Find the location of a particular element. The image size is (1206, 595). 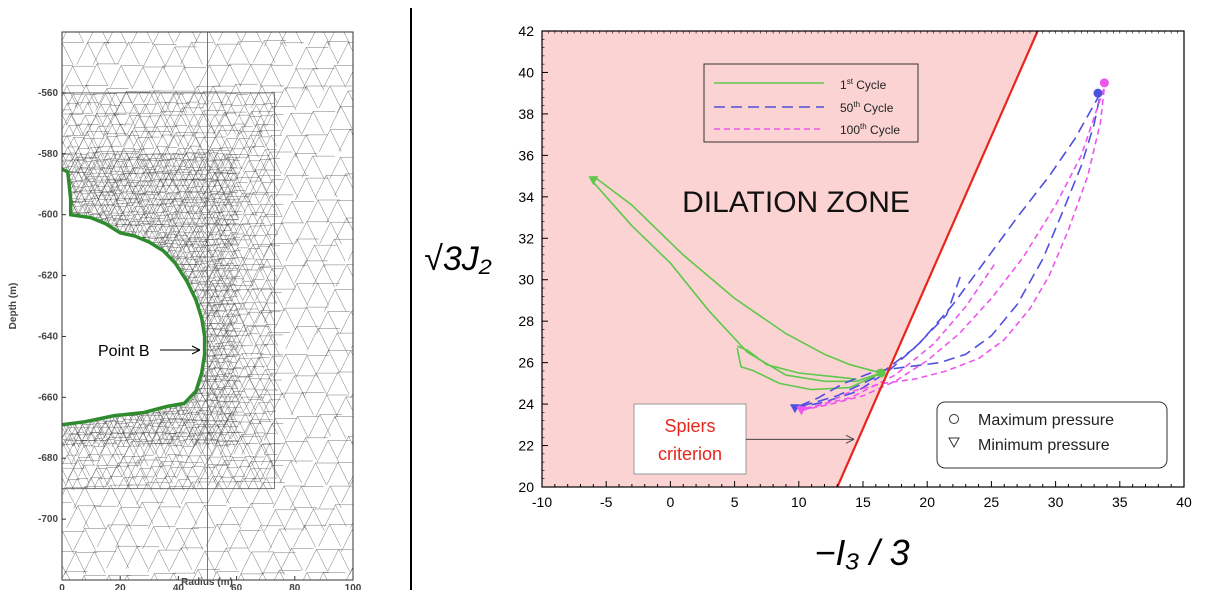

series-cycle100-loop is located at coordinates (953, 249).